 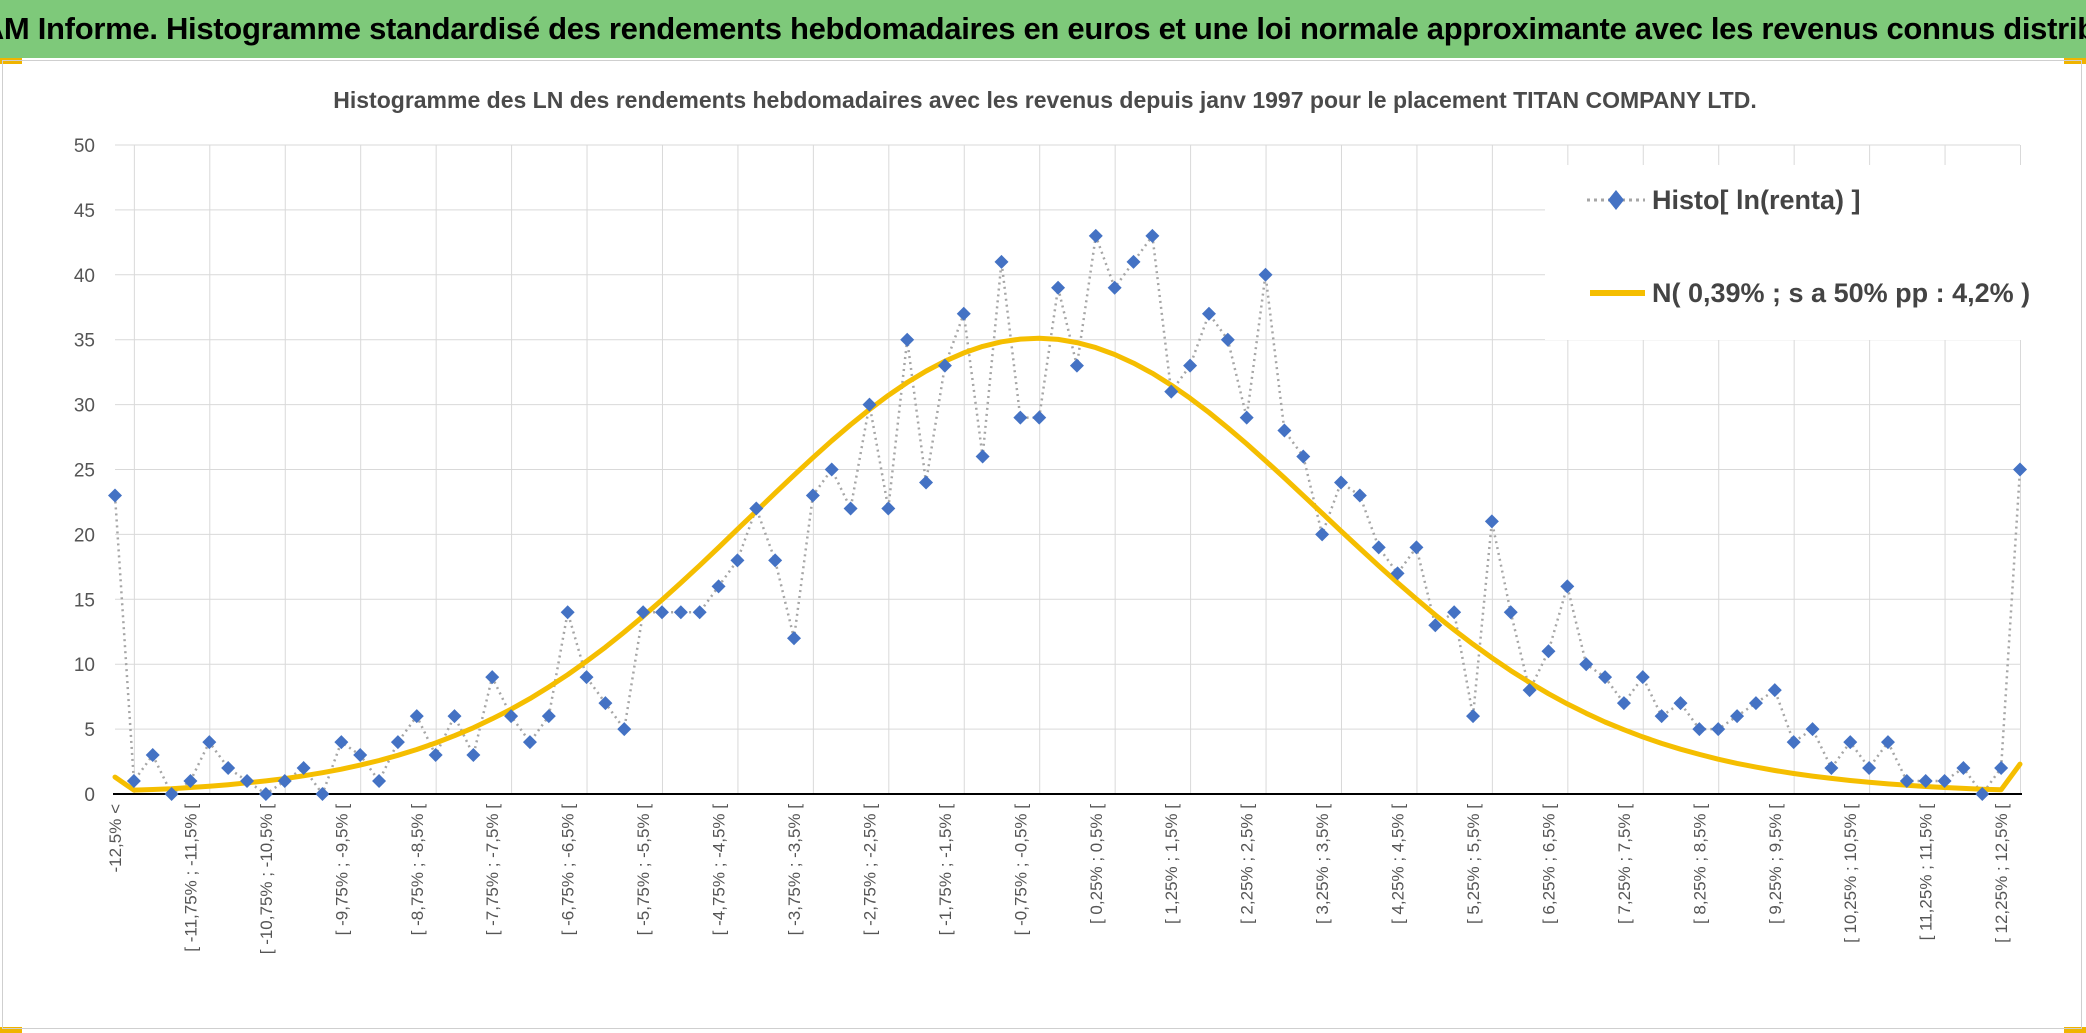 What do you see at coordinates (1020, 870) in the screenshot?
I see `x-tick-label: [ -0,75% ; -0,5% [` at bounding box center [1020, 870].